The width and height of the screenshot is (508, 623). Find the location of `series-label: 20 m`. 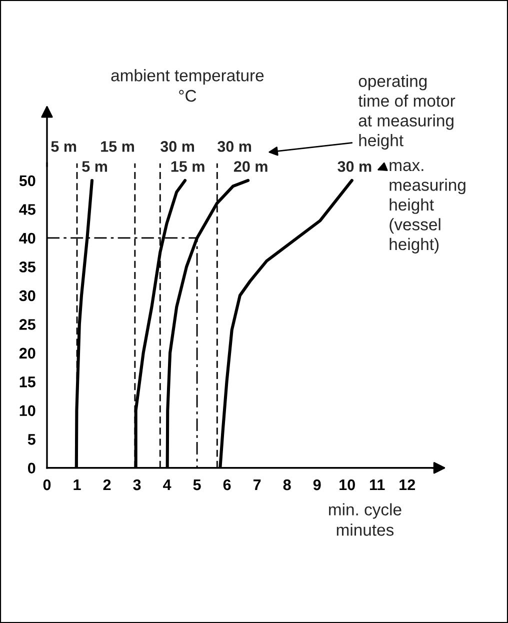

series-label: 20 m is located at coordinates (251, 166).